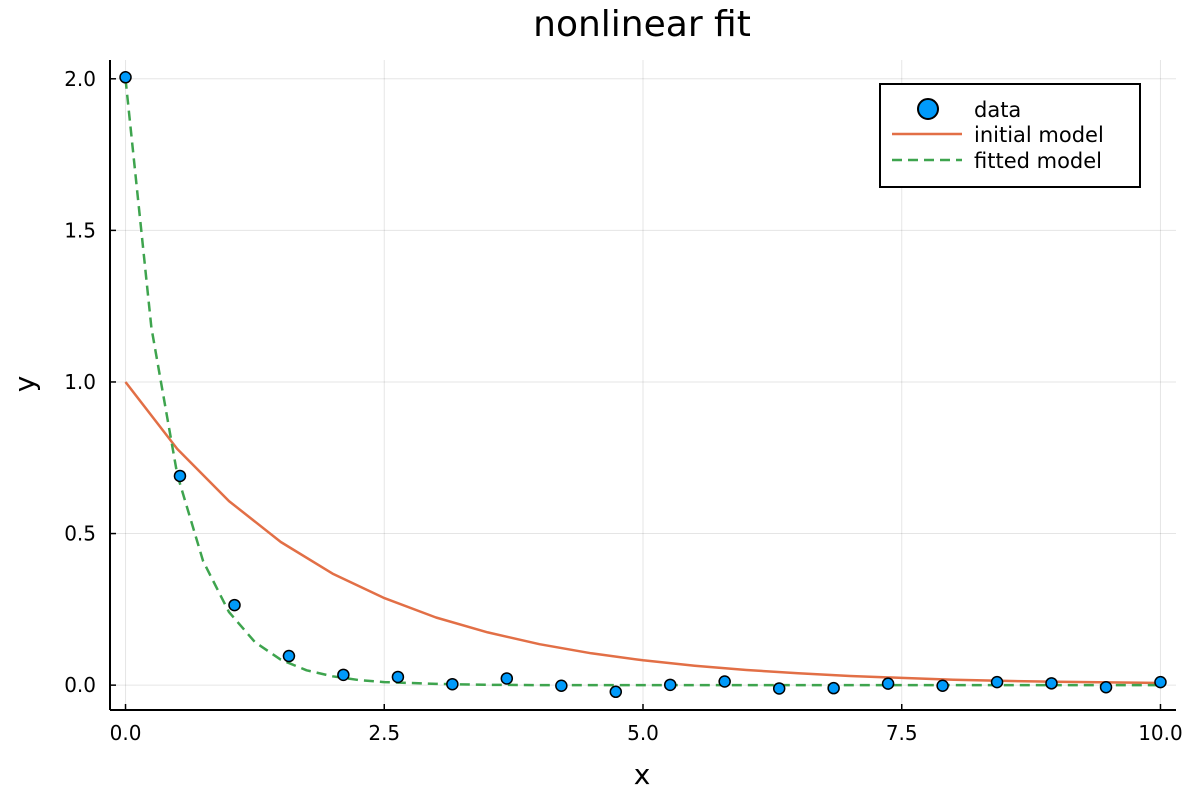 The image size is (1200, 800). Describe the element at coordinates (1039, 135) in the screenshot. I see `legend-label-initial-model: initial model` at that location.